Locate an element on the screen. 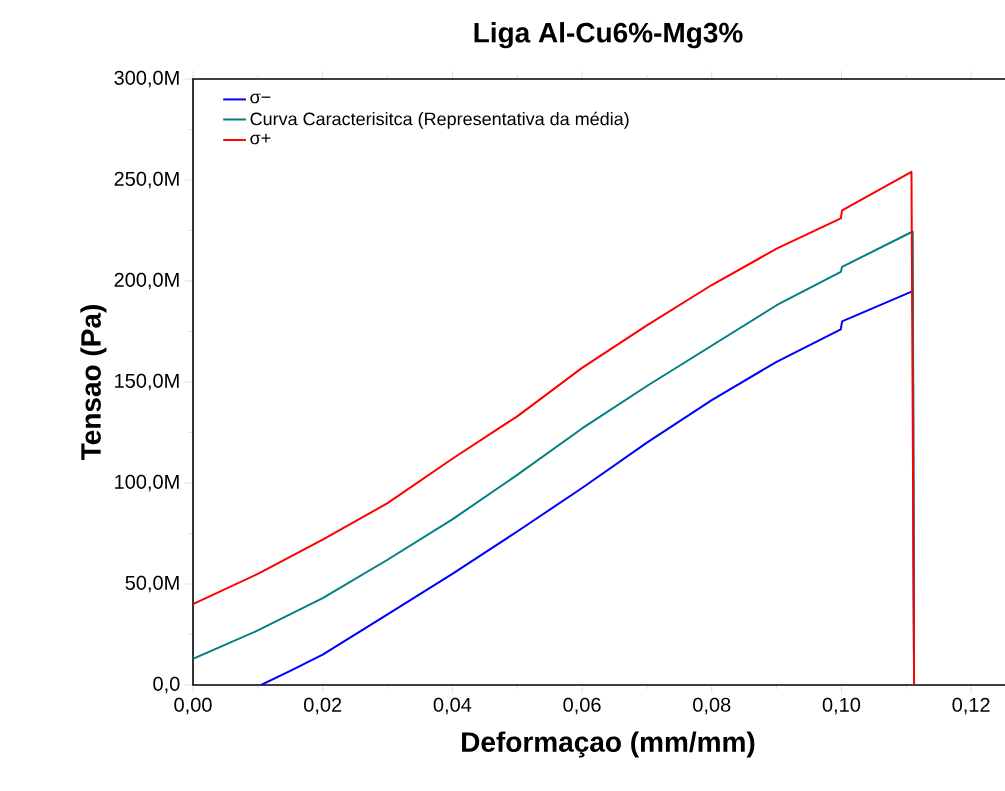 Image resolution: width=1005 pixels, height=791 pixels. chart-title: Liga Al-Cu6%-Mg3% is located at coordinates (608, 35).